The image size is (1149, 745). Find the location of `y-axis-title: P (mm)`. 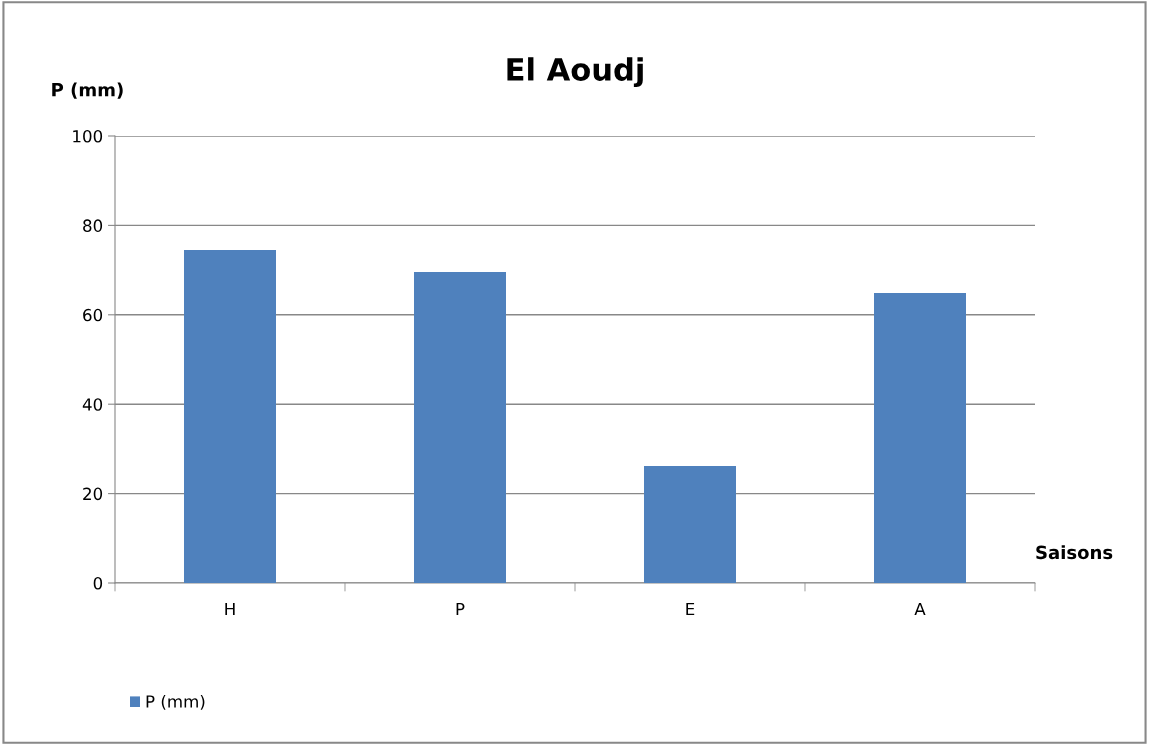

y-axis-title: P (mm) is located at coordinates (87, 90).